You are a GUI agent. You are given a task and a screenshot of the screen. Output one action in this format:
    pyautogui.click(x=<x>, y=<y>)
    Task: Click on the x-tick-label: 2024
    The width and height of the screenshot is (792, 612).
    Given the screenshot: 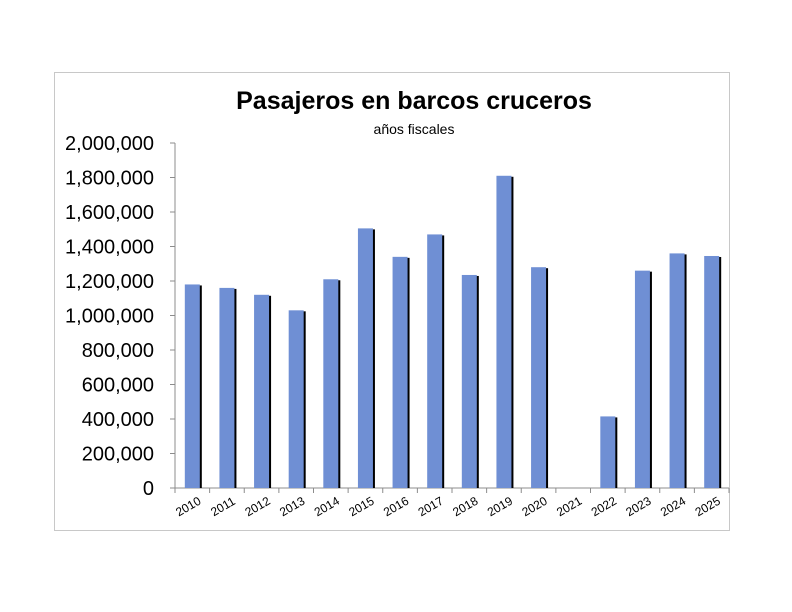 What is the action you would take?
    pyautogui.click(x=673, y=507)
    